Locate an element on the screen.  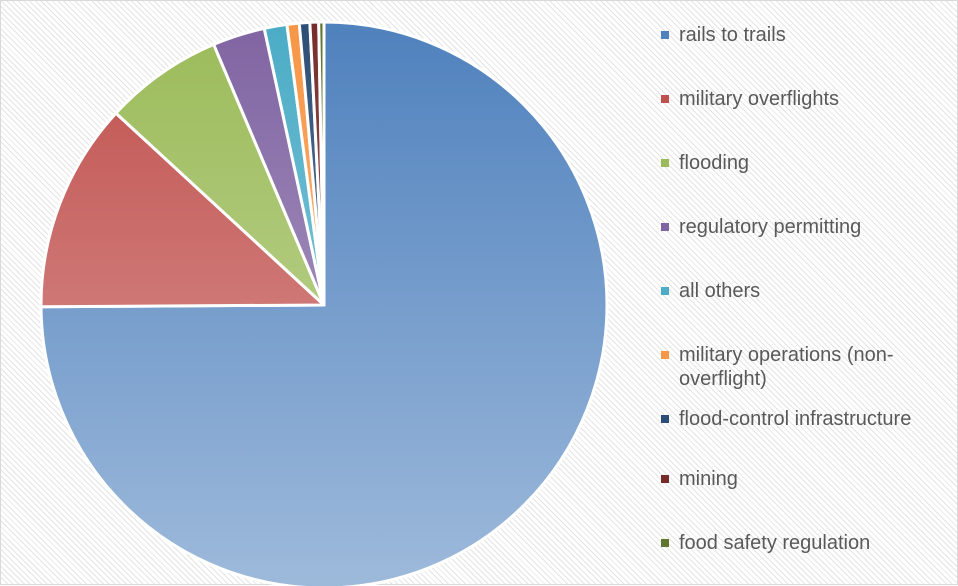
legend-label: military operations (non-overflight) is located at coordinates (814, 367).